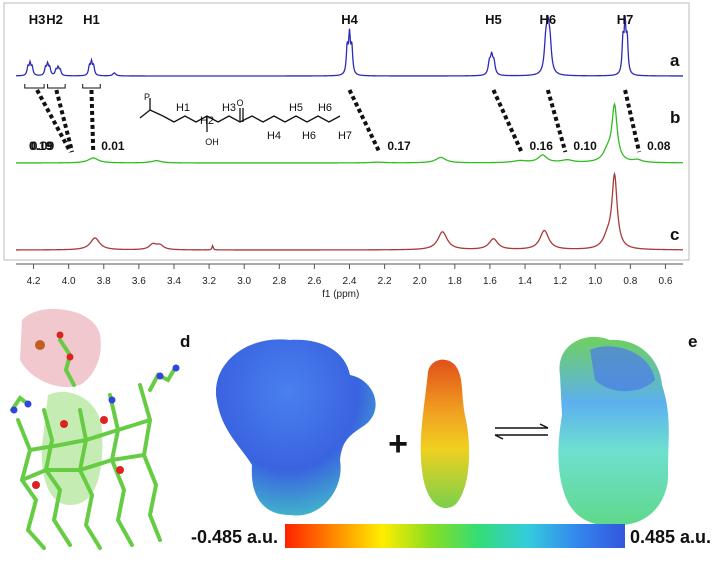  Describe the element at coordinates (234, 537) in the screenshot. I see `colorbar-min-label: -0.485 a.u.` at that location.